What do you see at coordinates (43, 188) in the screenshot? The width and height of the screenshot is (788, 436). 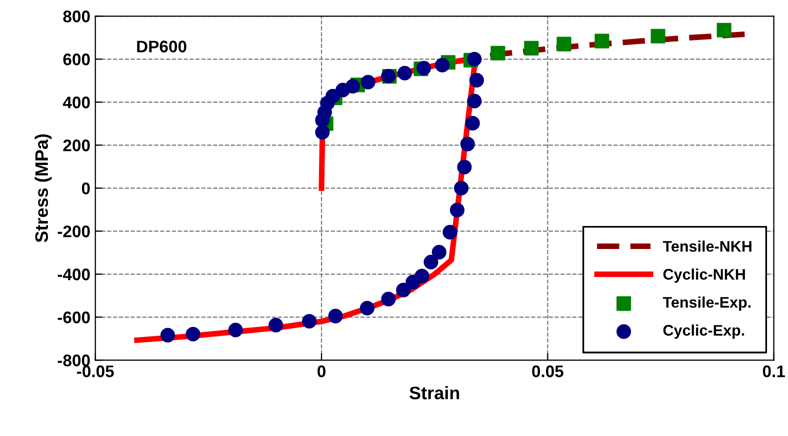 I see `y-axis-title: Stress (MPa)` at bounding box center [43, 188].